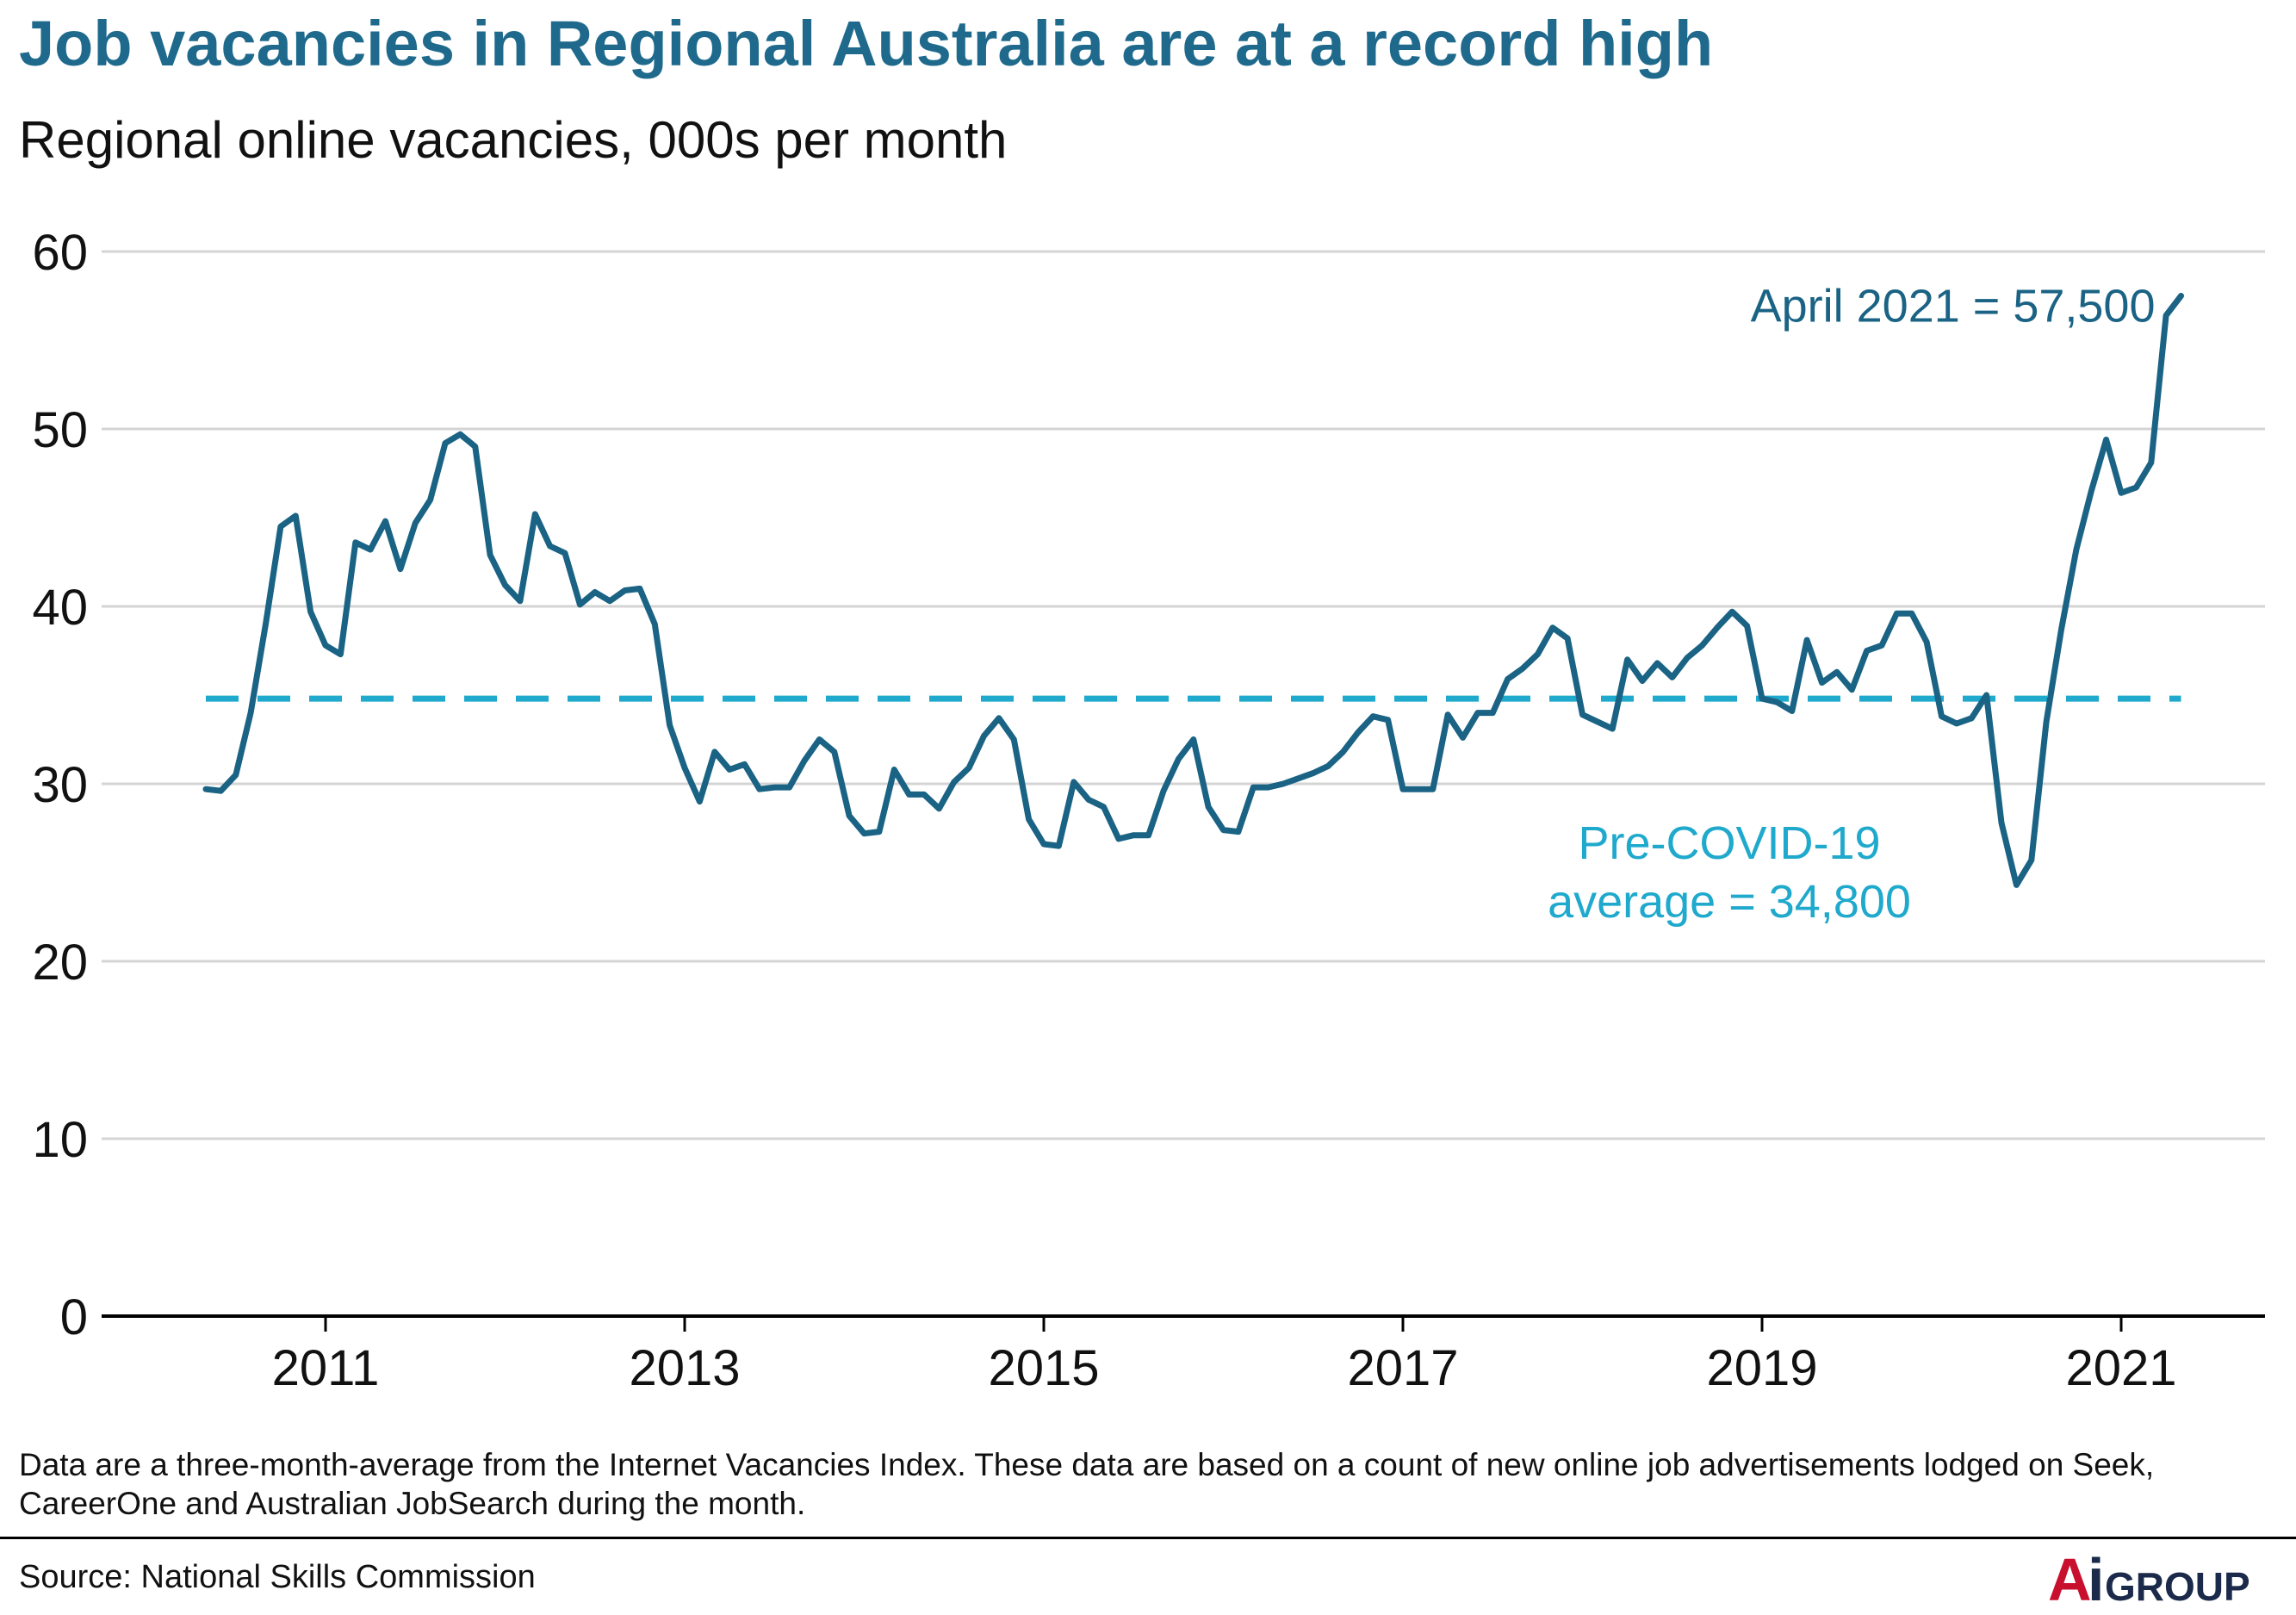 Image resolution: width=2296 pixels, height=1615 pixels. Describe the element at coordinates (1761, 1368) in the screenshot. I see `x-tick-label: 2019` at that location.